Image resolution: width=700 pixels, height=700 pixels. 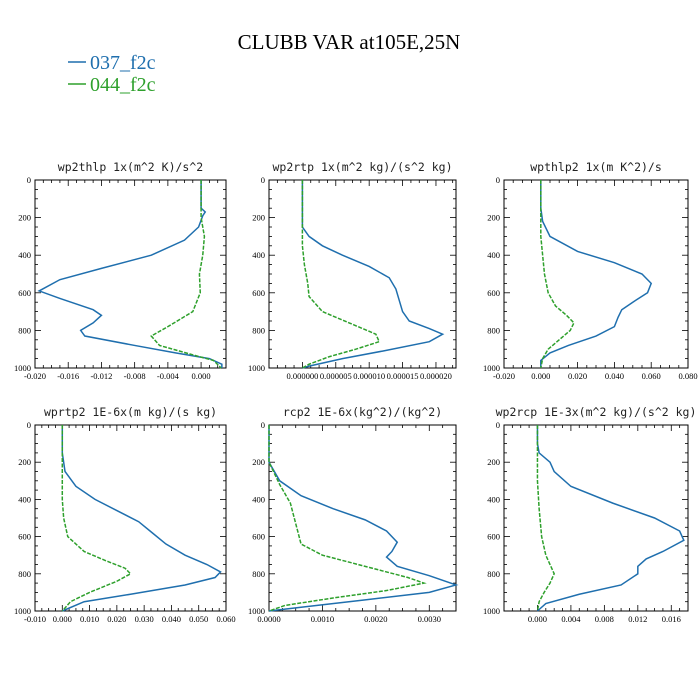 I want to click on x-tick-label: 0.000010, so click(x=369, y=376).